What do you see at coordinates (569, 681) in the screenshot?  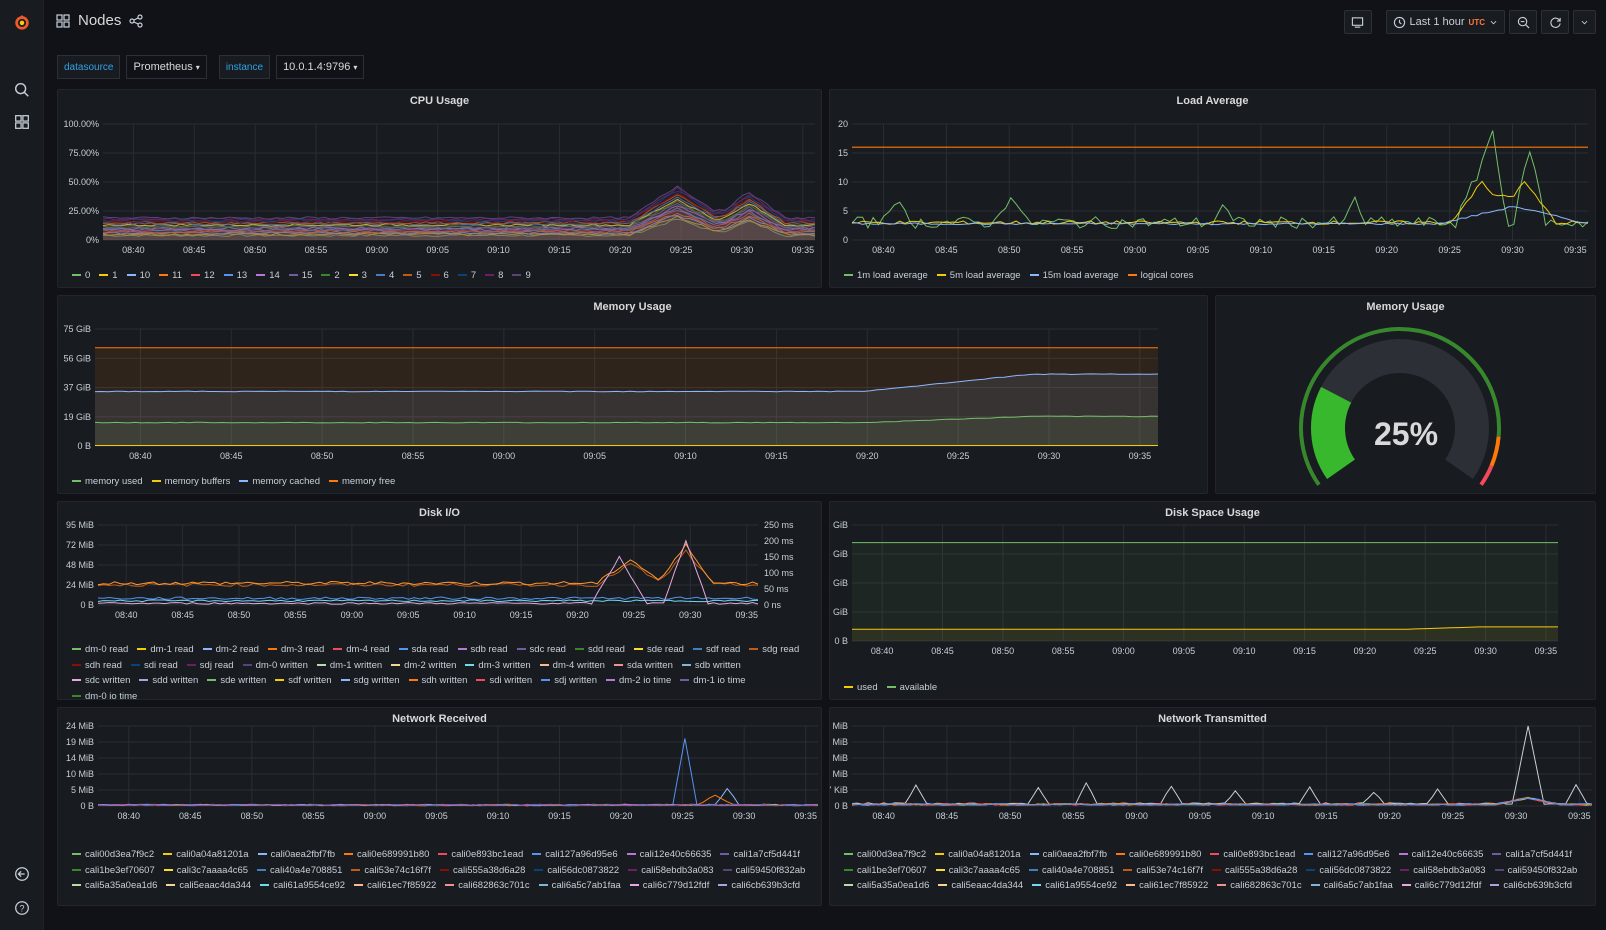 I see `legend-item: sdj written` at bounding box center [569, 681].